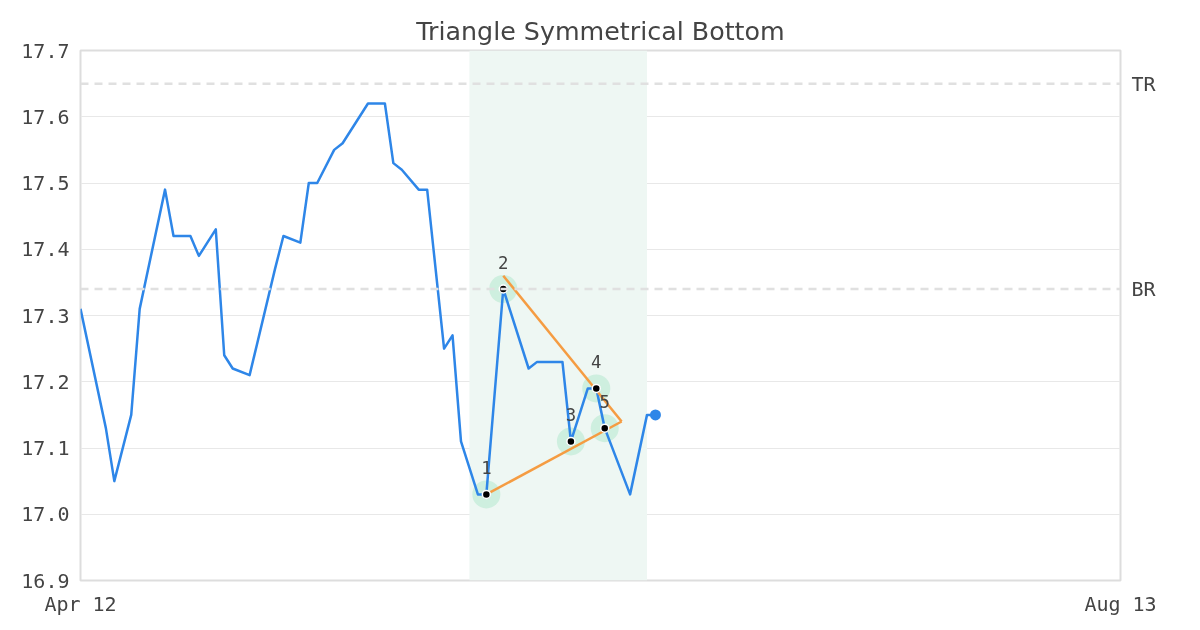  Describe the element at coordinates (1120, 603) in the screenshot. I see `x-tick-label: Aug 13` at that location.